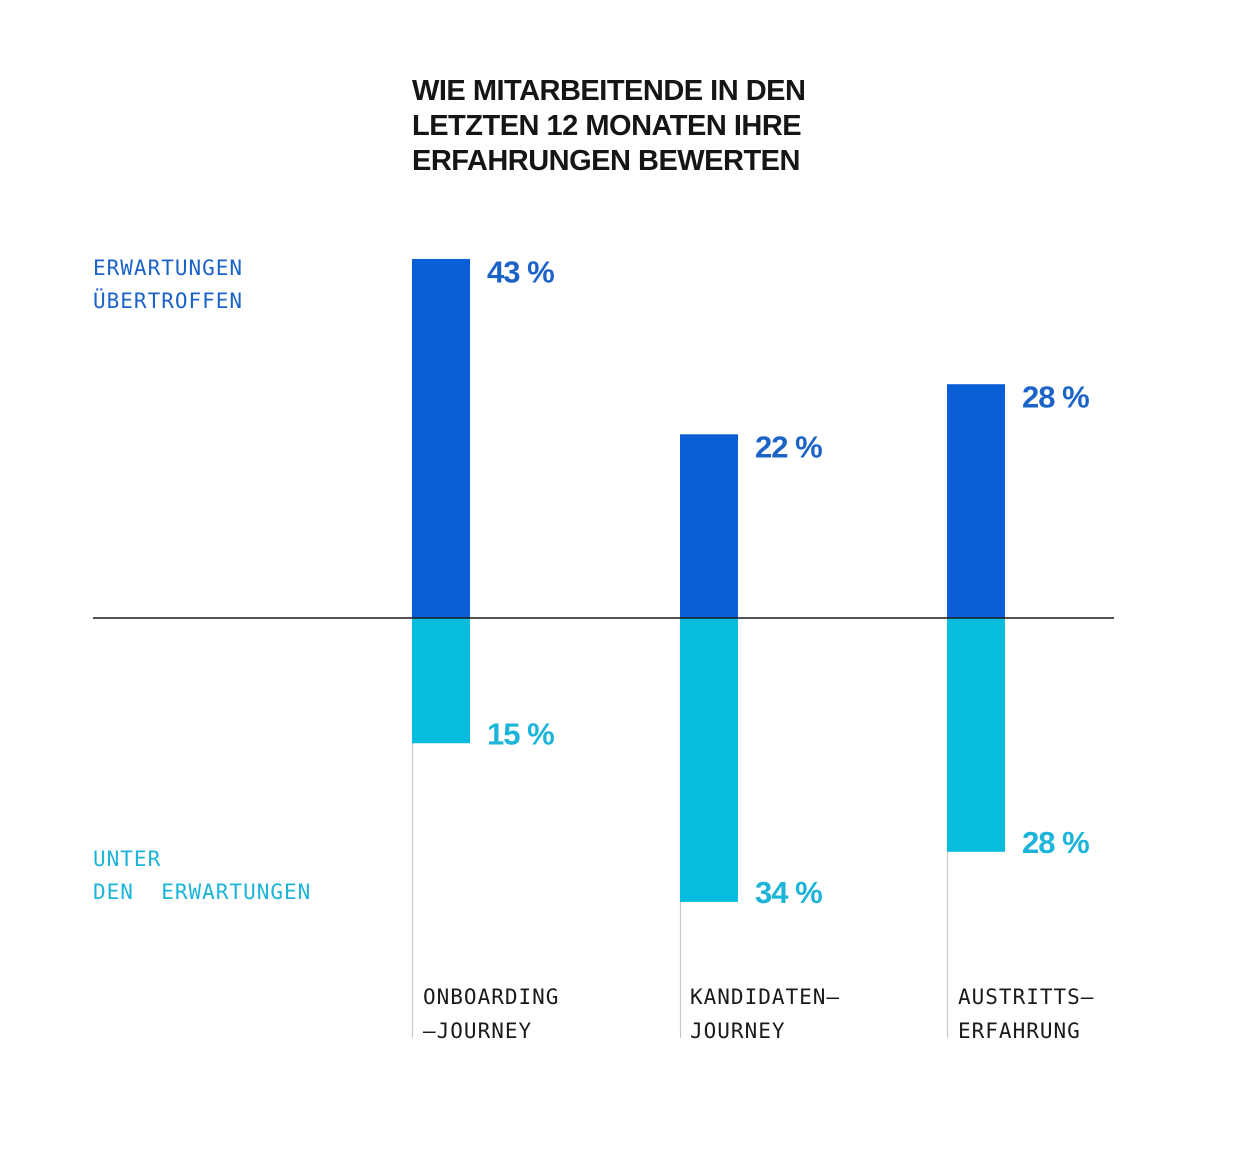  What do you see at coordinates (127, 859) in the screenshot?
I see `legend-label-line: UNTER` at bounding box center [127, 859].